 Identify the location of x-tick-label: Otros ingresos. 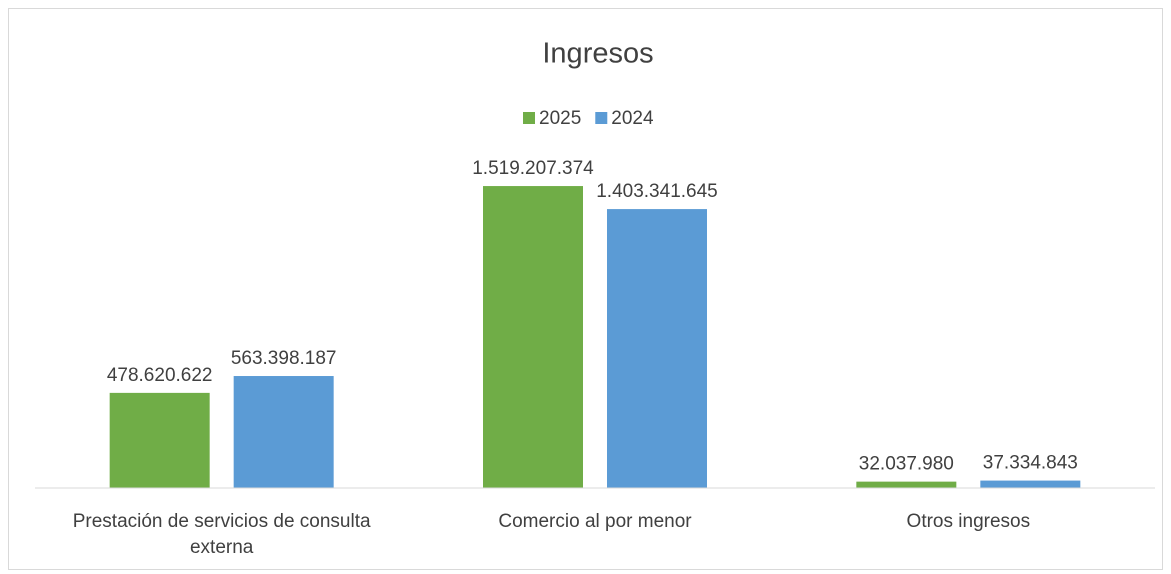
(968, 521).